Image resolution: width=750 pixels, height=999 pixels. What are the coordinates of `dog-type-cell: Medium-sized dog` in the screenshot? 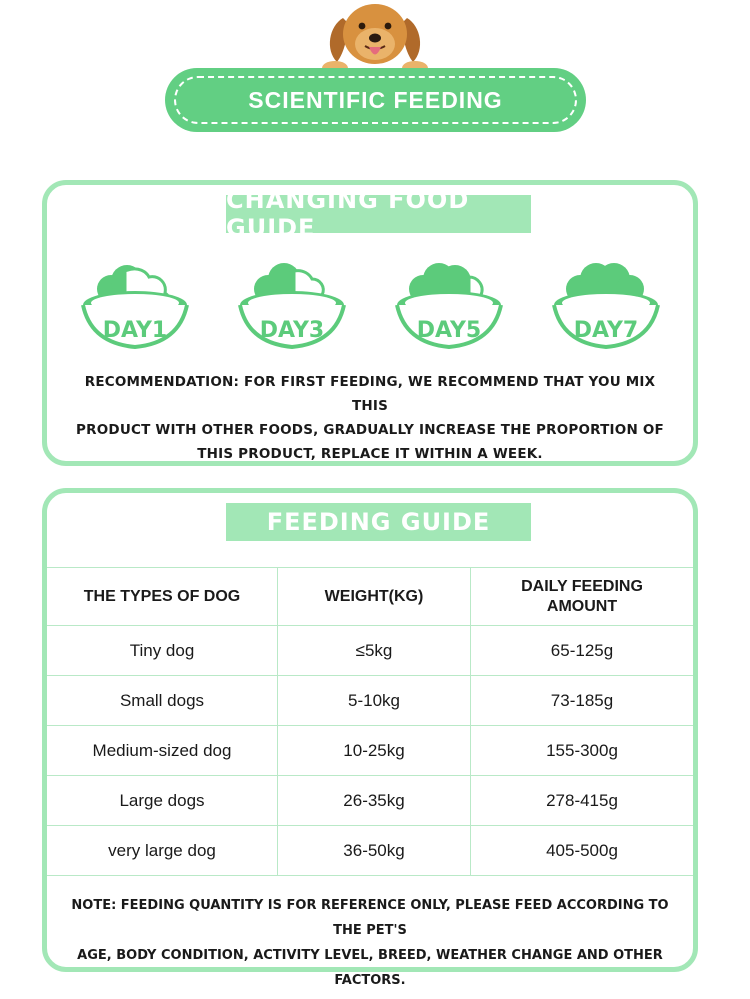 It's located at (162, 750).